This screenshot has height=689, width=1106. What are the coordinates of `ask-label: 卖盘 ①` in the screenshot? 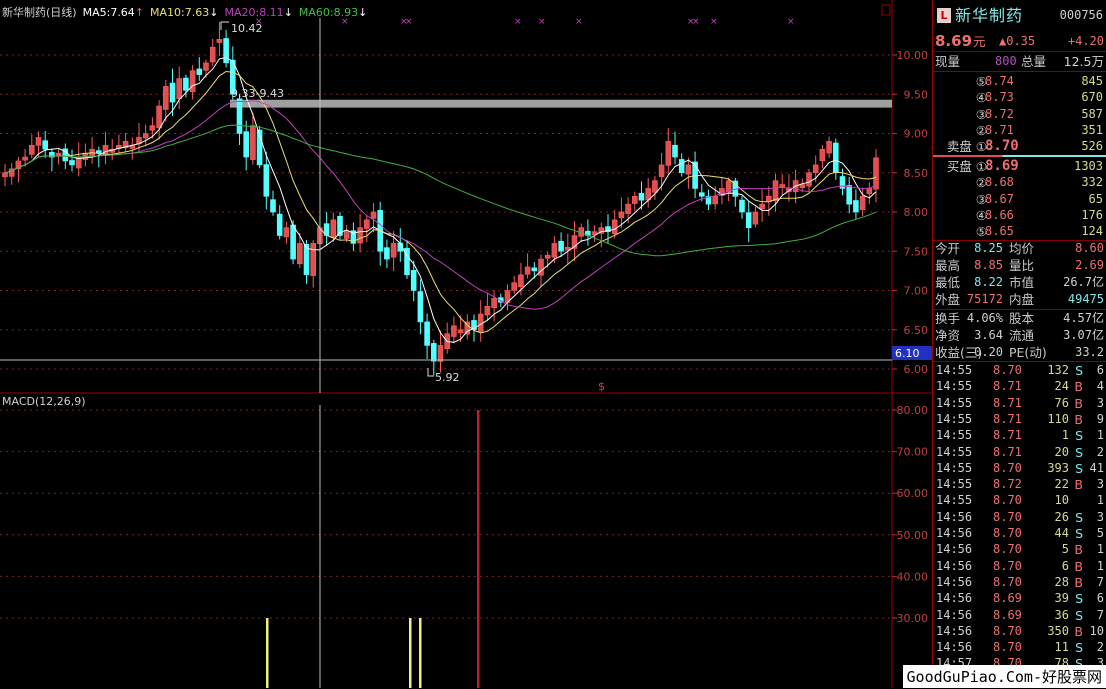 It's located at (966, 147).